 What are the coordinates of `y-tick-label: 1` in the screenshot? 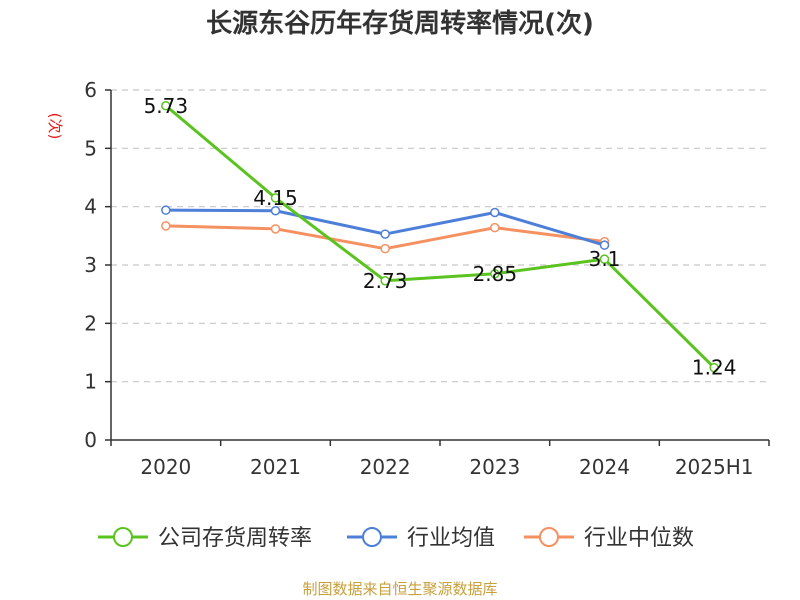 It's located at (90, 382).